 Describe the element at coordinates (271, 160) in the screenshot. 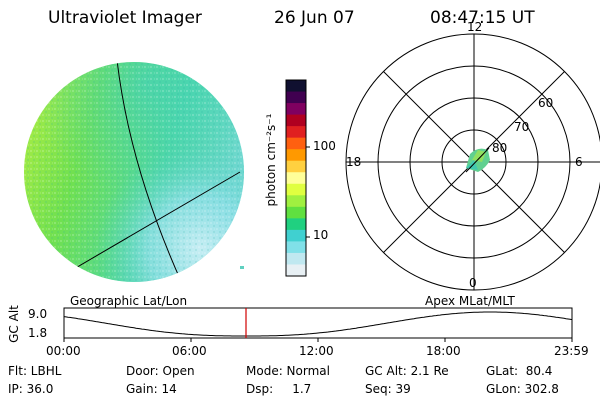

I see `colorbar-unit-label: photon cm⁻²s⁻¹` at that location.